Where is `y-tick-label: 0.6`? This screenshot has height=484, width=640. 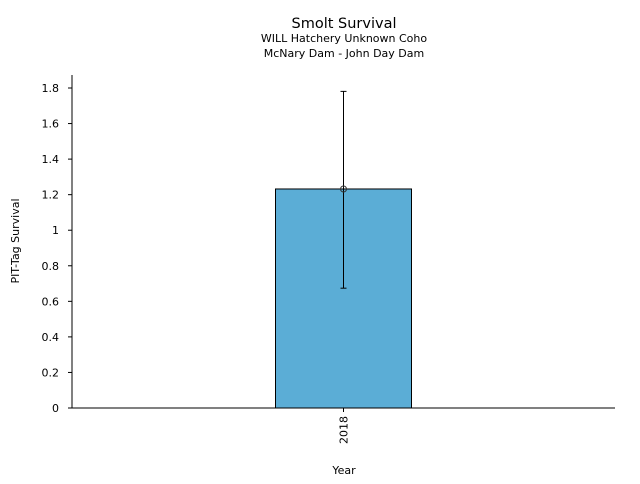 y-tick-label: 0.6 is located at coordinates (51, 301).